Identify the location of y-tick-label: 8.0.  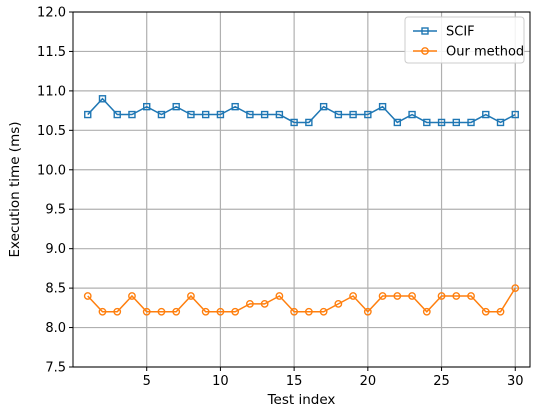
(55, 328).